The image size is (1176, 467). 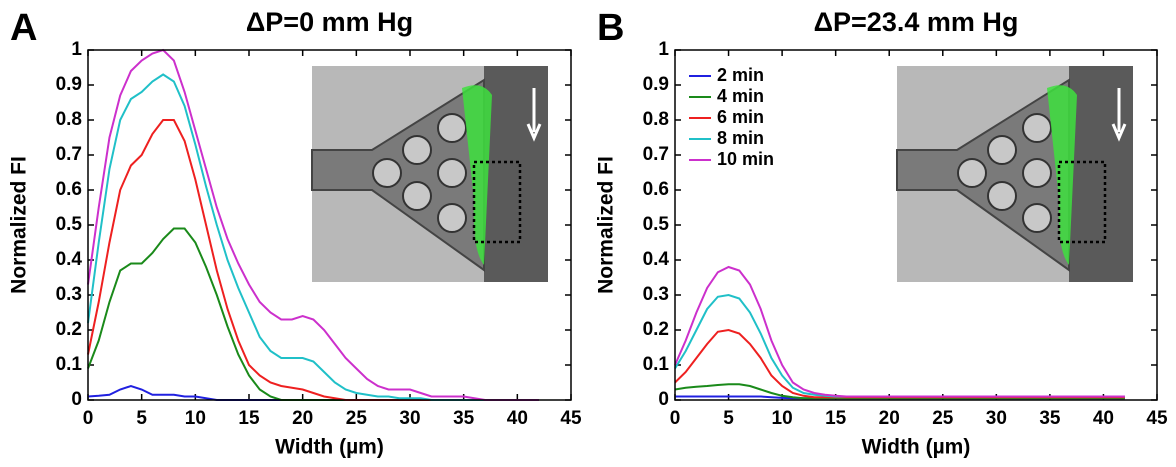 I want to click on chart-title: ΔP=23.4 mm Hg, so click(x=916, y=22).